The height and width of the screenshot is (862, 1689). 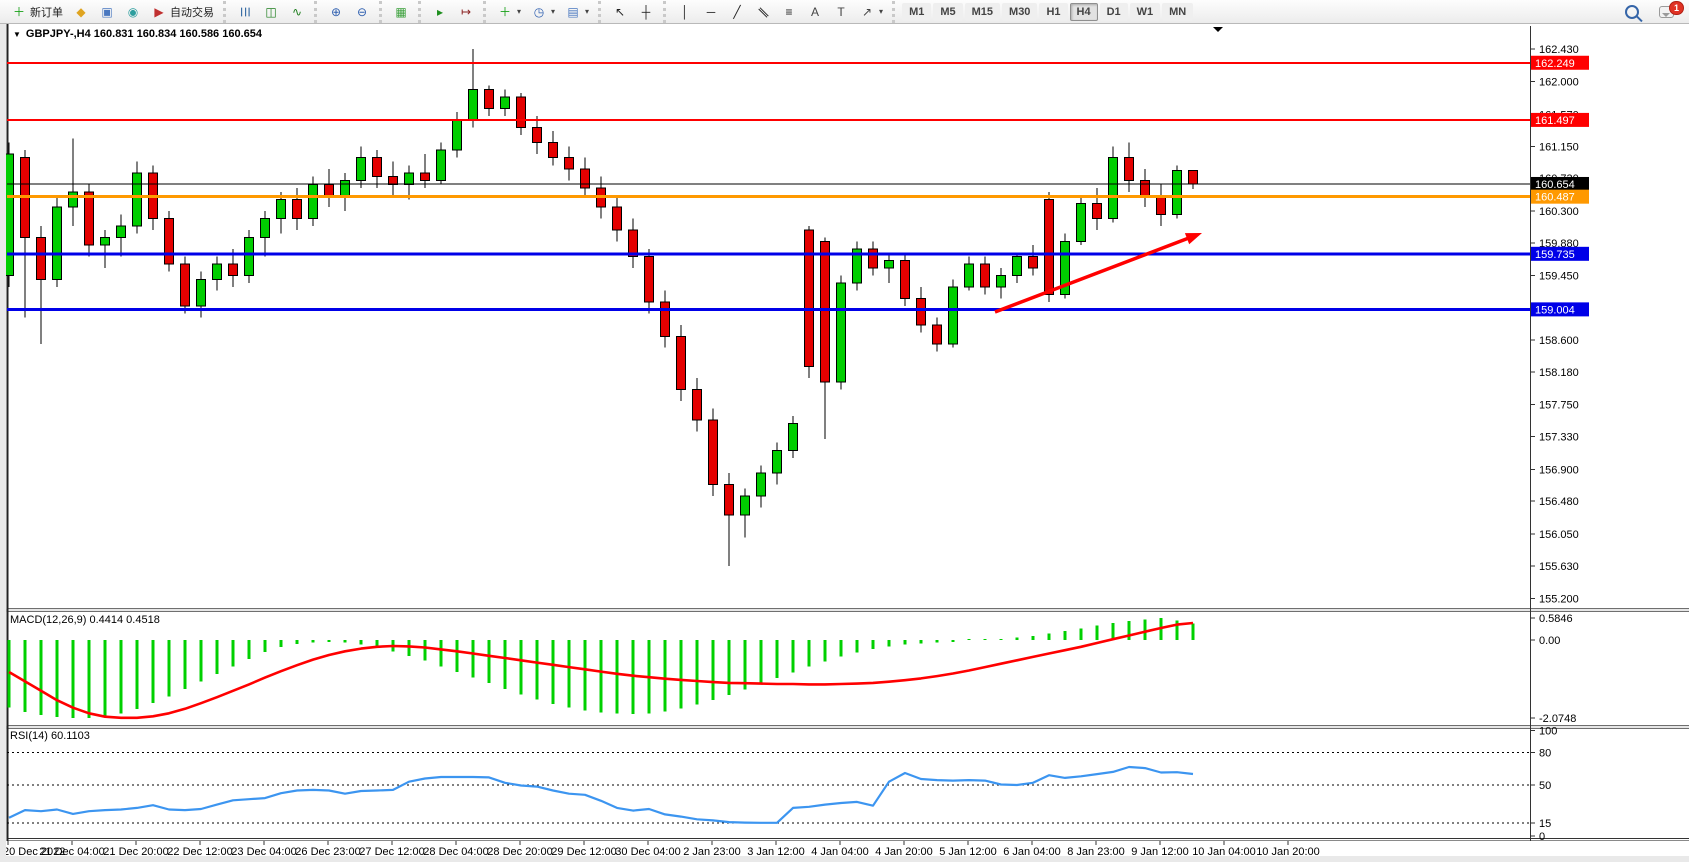 What do you see at coordinates (1542, 837) in the screenshot?
I see `rsi-axis-label: 0` at bounding box center [1542, 837].